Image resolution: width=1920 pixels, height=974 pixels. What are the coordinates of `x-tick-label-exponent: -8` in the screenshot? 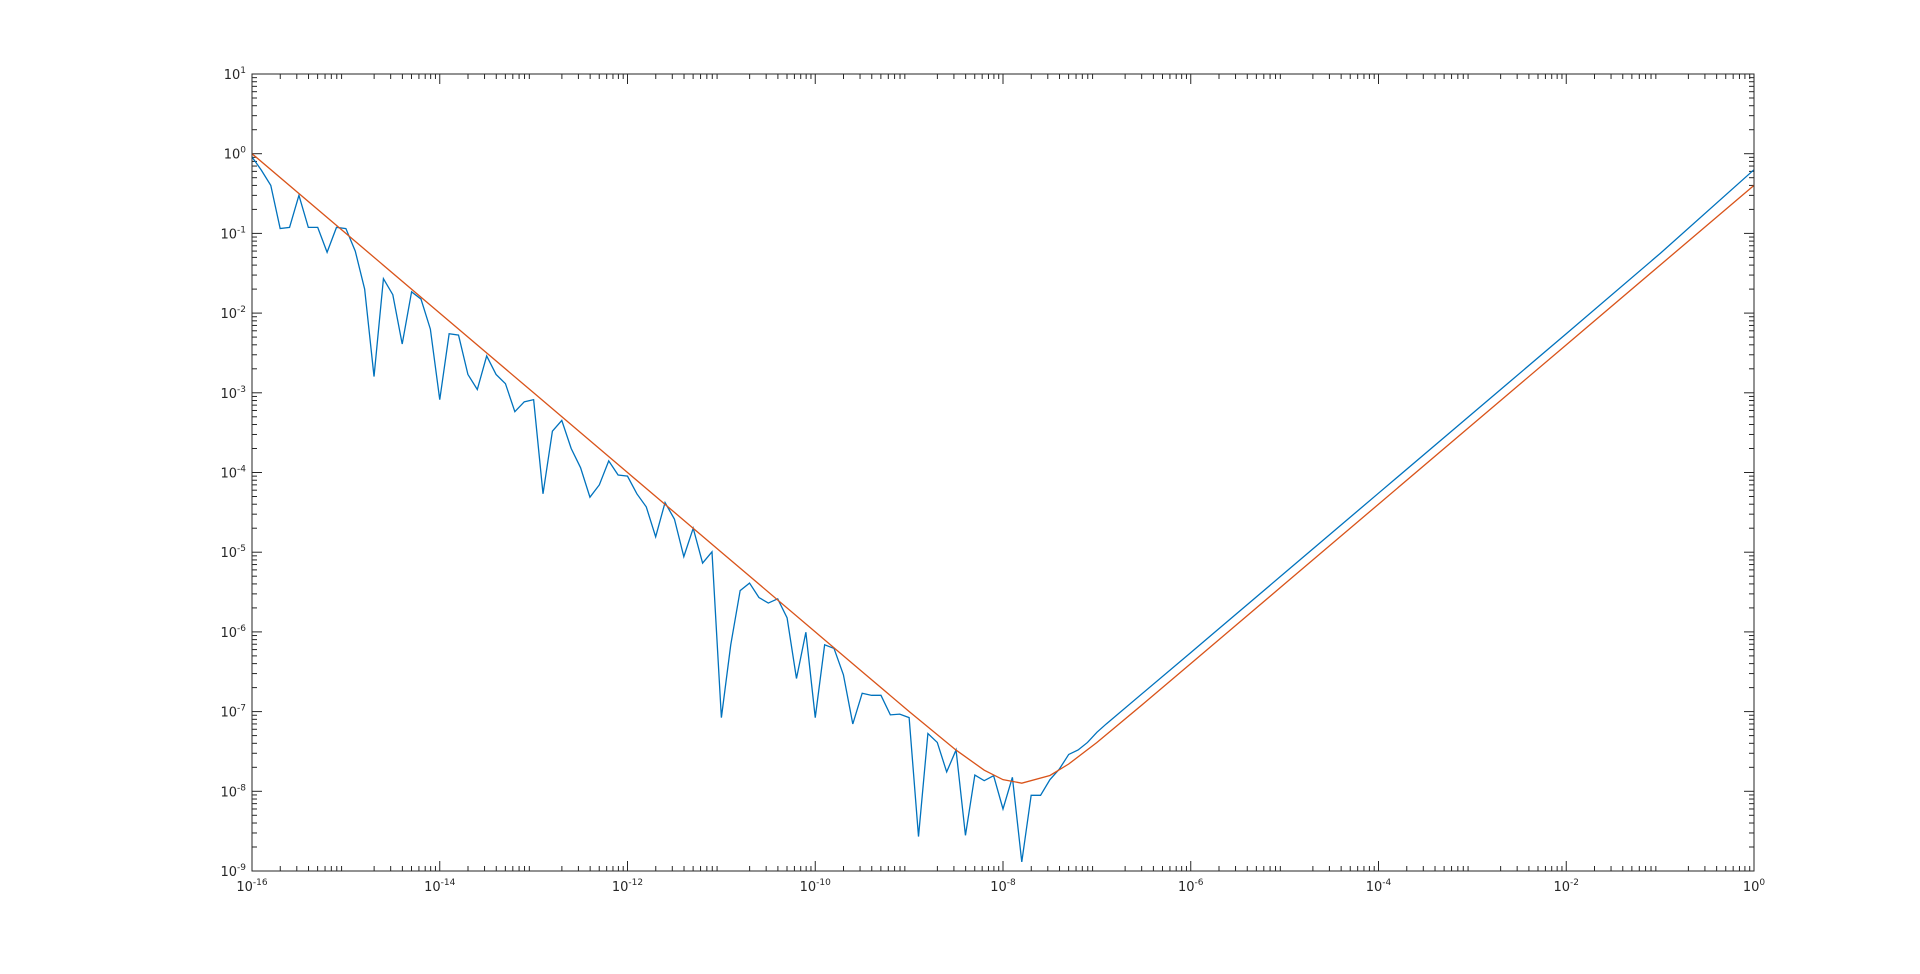 It's located at (1011, 883).